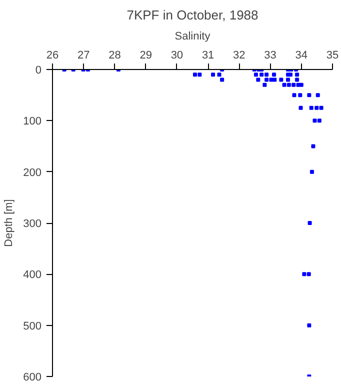 The width and height of the screenshot is (341, 384). I want to click on x-tick-label: 32, so click(239, 56).